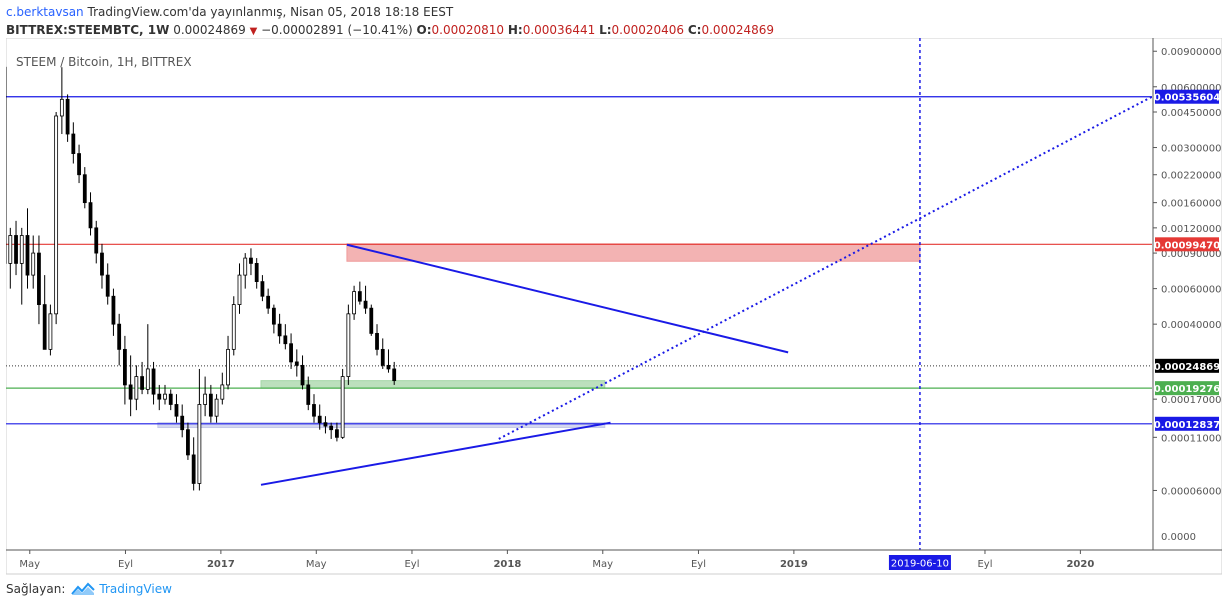 Image resolution: width=1228 pixels, height=608 pixels. I want to click on close-label: C:, so click(694, 30).